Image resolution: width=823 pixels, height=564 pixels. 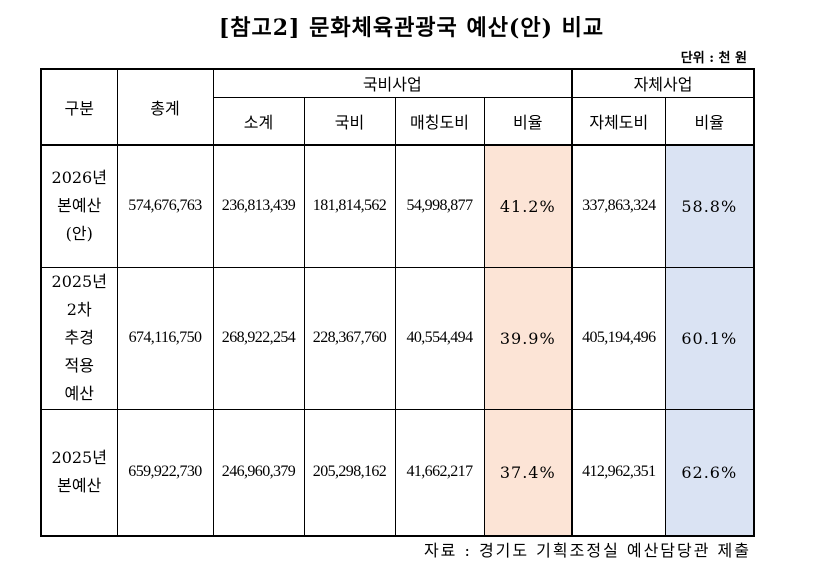 I want to click on row-label: 2025년 2차 추경 적용 예산, so click(x=79, y=338).